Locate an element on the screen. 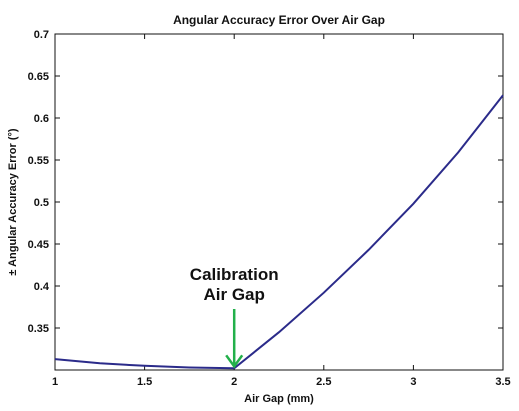  annotation-text: Air Gap is located at coordinates (233, 294).